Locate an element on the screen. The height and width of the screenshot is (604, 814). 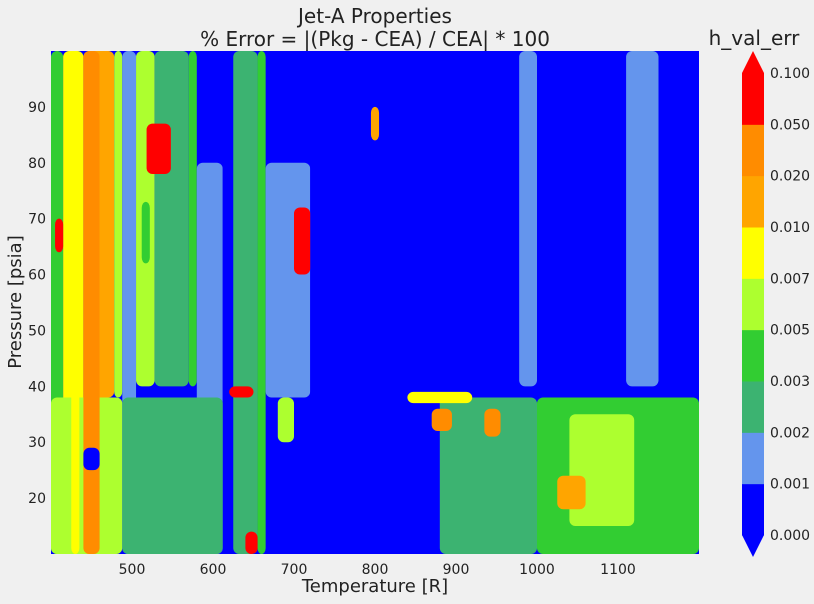
y-tick-label: 50 is located at coordinates (37, 331).